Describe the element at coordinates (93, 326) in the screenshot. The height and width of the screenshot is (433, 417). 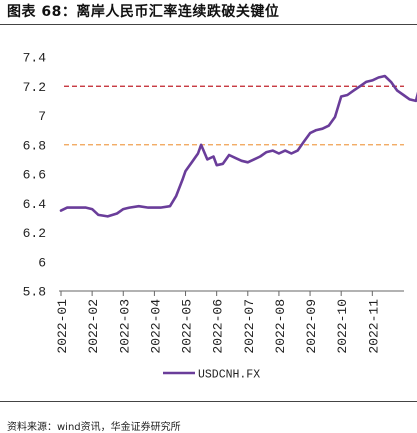
I see `x-tick-label: 2022-02` at that location.